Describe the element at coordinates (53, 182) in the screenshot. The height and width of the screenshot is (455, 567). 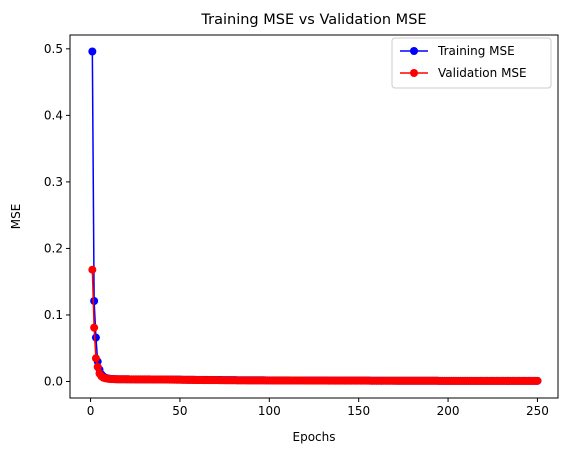
I see `y-tick-label: 0.3` at that location.